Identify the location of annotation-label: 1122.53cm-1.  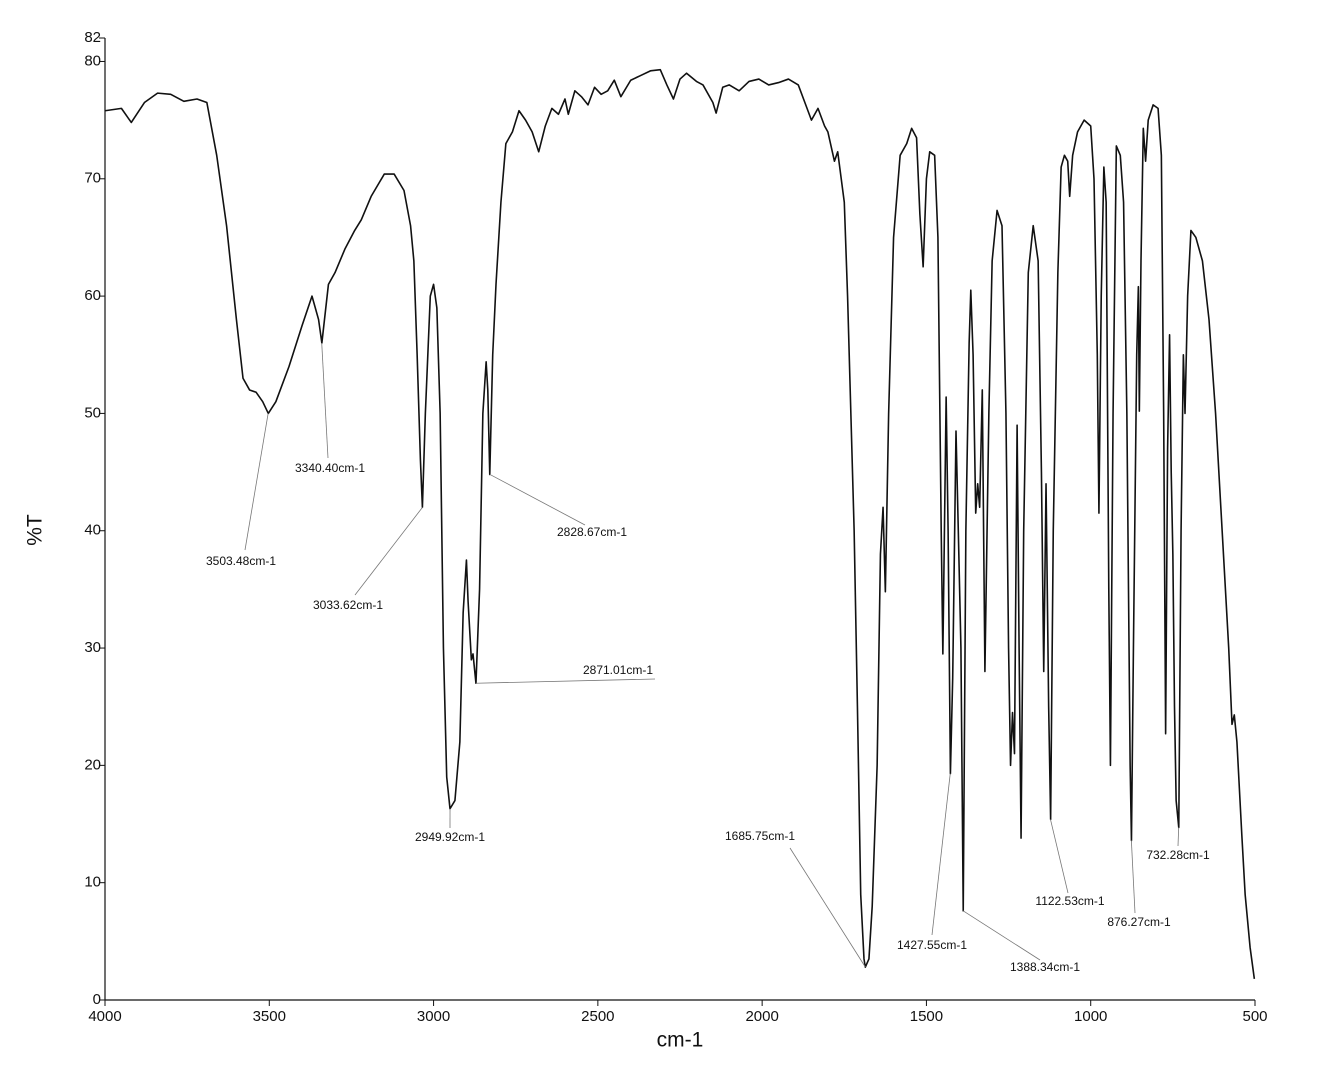
(1069, 901).